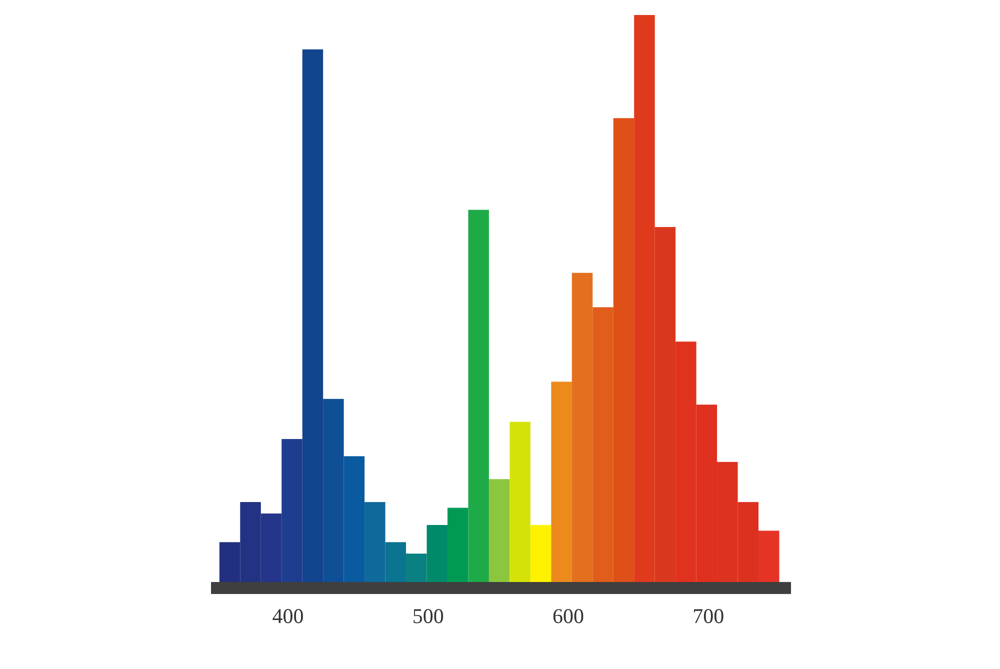 The width and height of the screenshot is (1000, 669). I want to click on x-tick-label: 700, so click(708, 616).